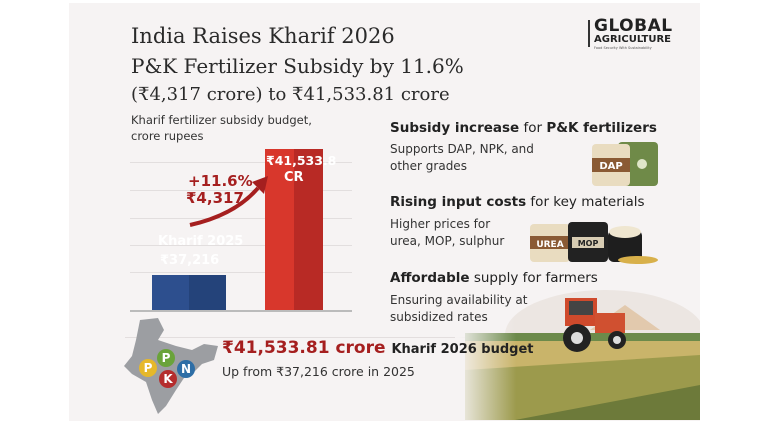 This screenshot has height=427, width=768. Describe the element at coordinates (549, 245) in the screenshot. I see `svg-text: UREA` at that location.